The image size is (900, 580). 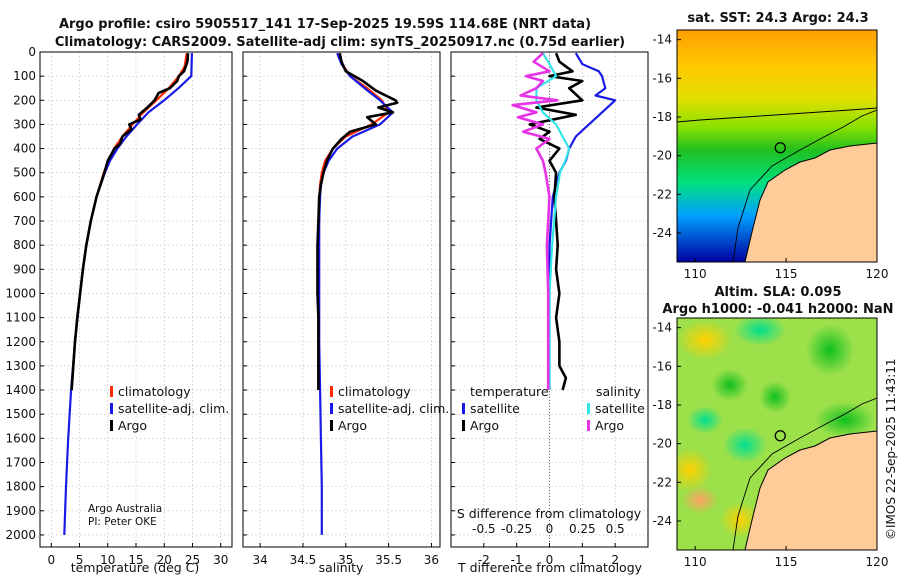 What do you see at coordinates (20, 438) in the screenshot?
I see `y-tick-label: 1600` at bounding box center [20, 438].